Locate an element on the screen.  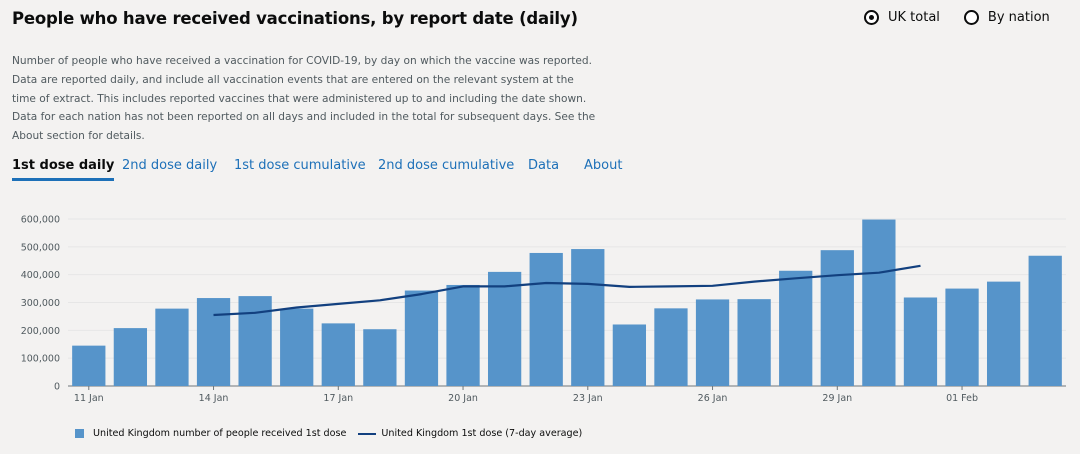
view-selector: UK total By nation is located at coordinates (957, 17).